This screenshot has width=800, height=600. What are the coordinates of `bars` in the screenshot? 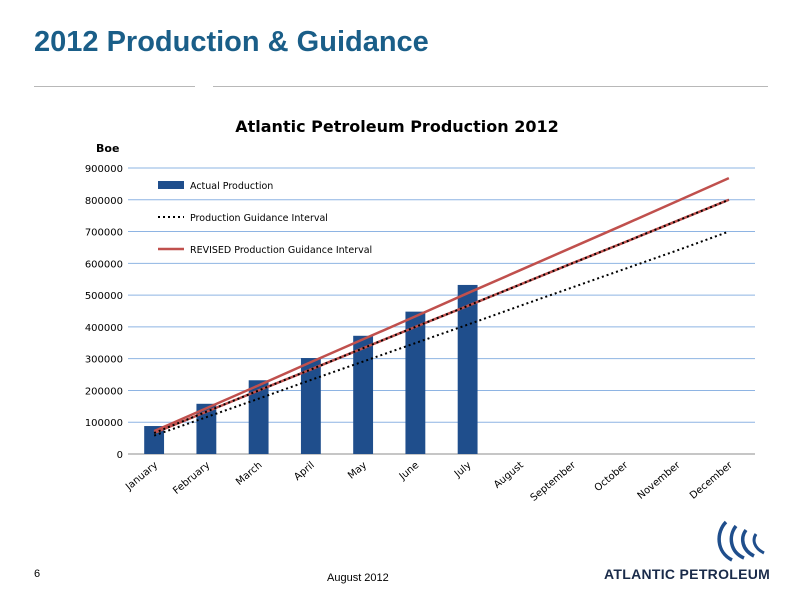 It's located at (311, 369).